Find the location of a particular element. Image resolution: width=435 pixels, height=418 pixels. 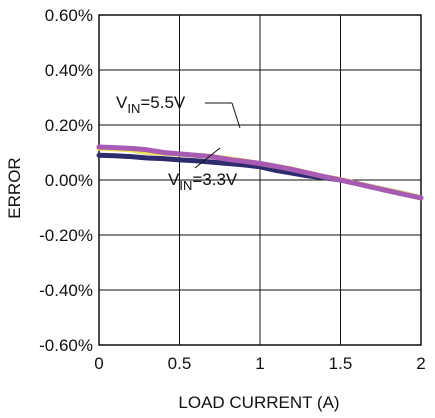

y-tick-label: 0.20% is located at coordinates (69, 125).